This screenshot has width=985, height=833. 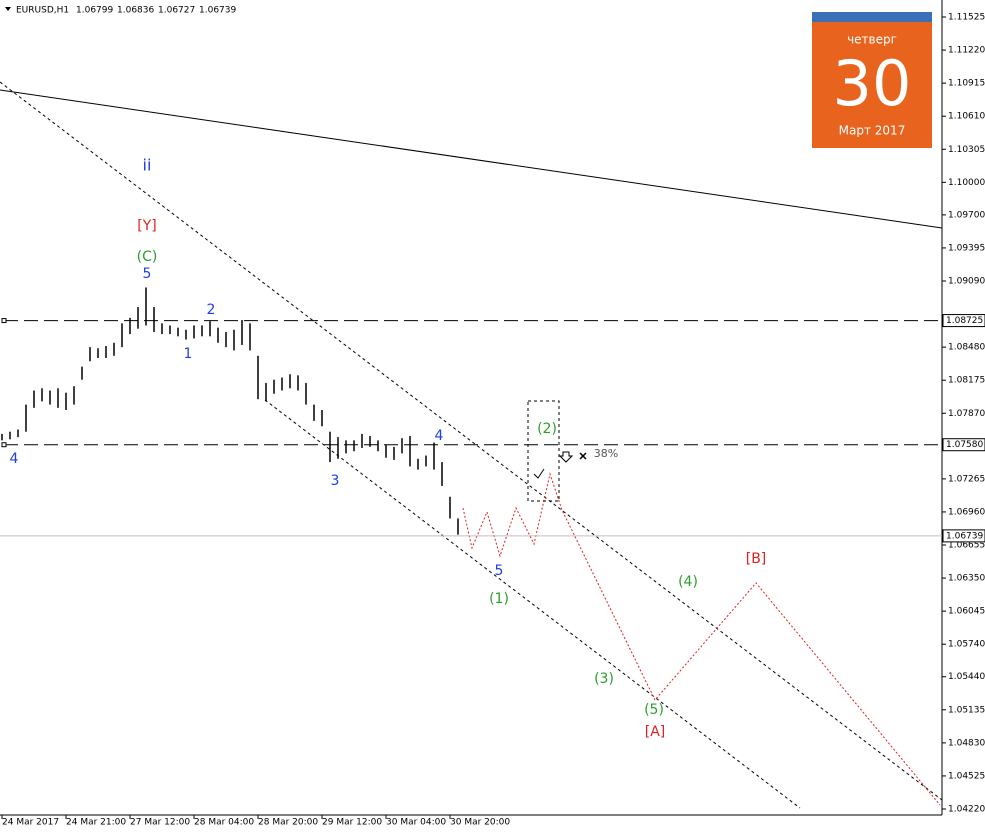 What do you see at coordinates (872, 83) in the screenshot?
I see `calendar-day: 30` at bounding box center [872, 83].